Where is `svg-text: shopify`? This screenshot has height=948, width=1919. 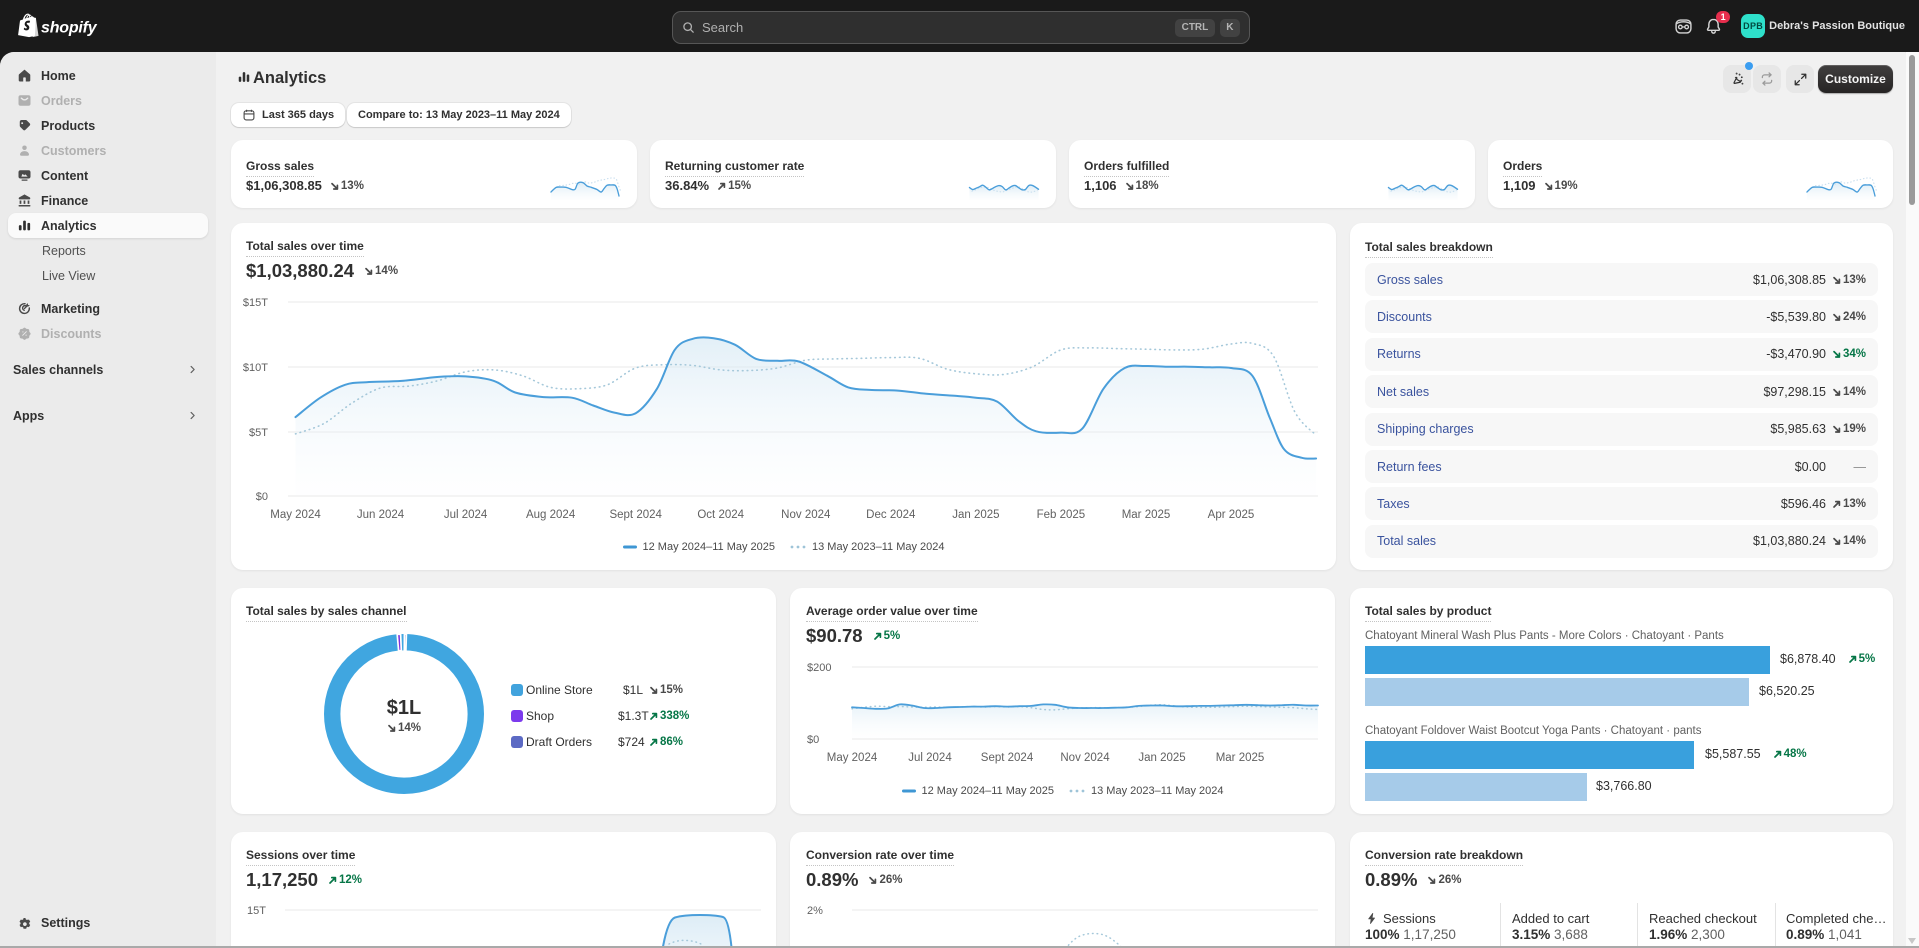 svg-text: shopify is located at coordinates (69, 28).